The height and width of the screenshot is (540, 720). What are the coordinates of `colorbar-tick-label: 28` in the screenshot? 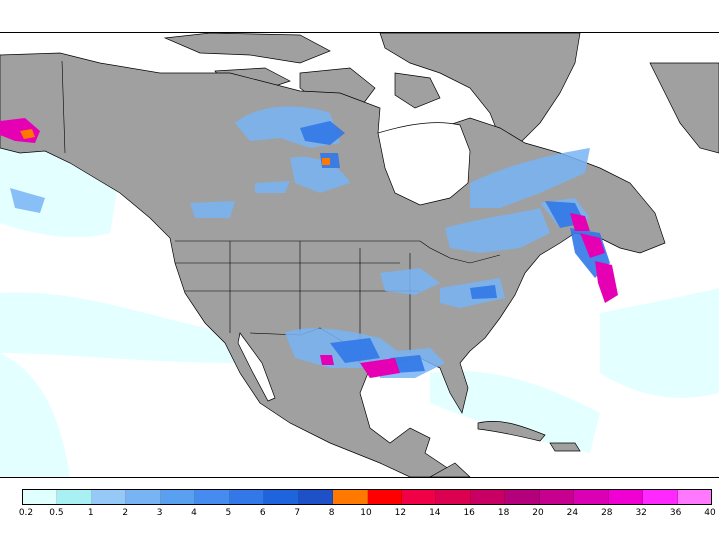 It's located at (607, 513).